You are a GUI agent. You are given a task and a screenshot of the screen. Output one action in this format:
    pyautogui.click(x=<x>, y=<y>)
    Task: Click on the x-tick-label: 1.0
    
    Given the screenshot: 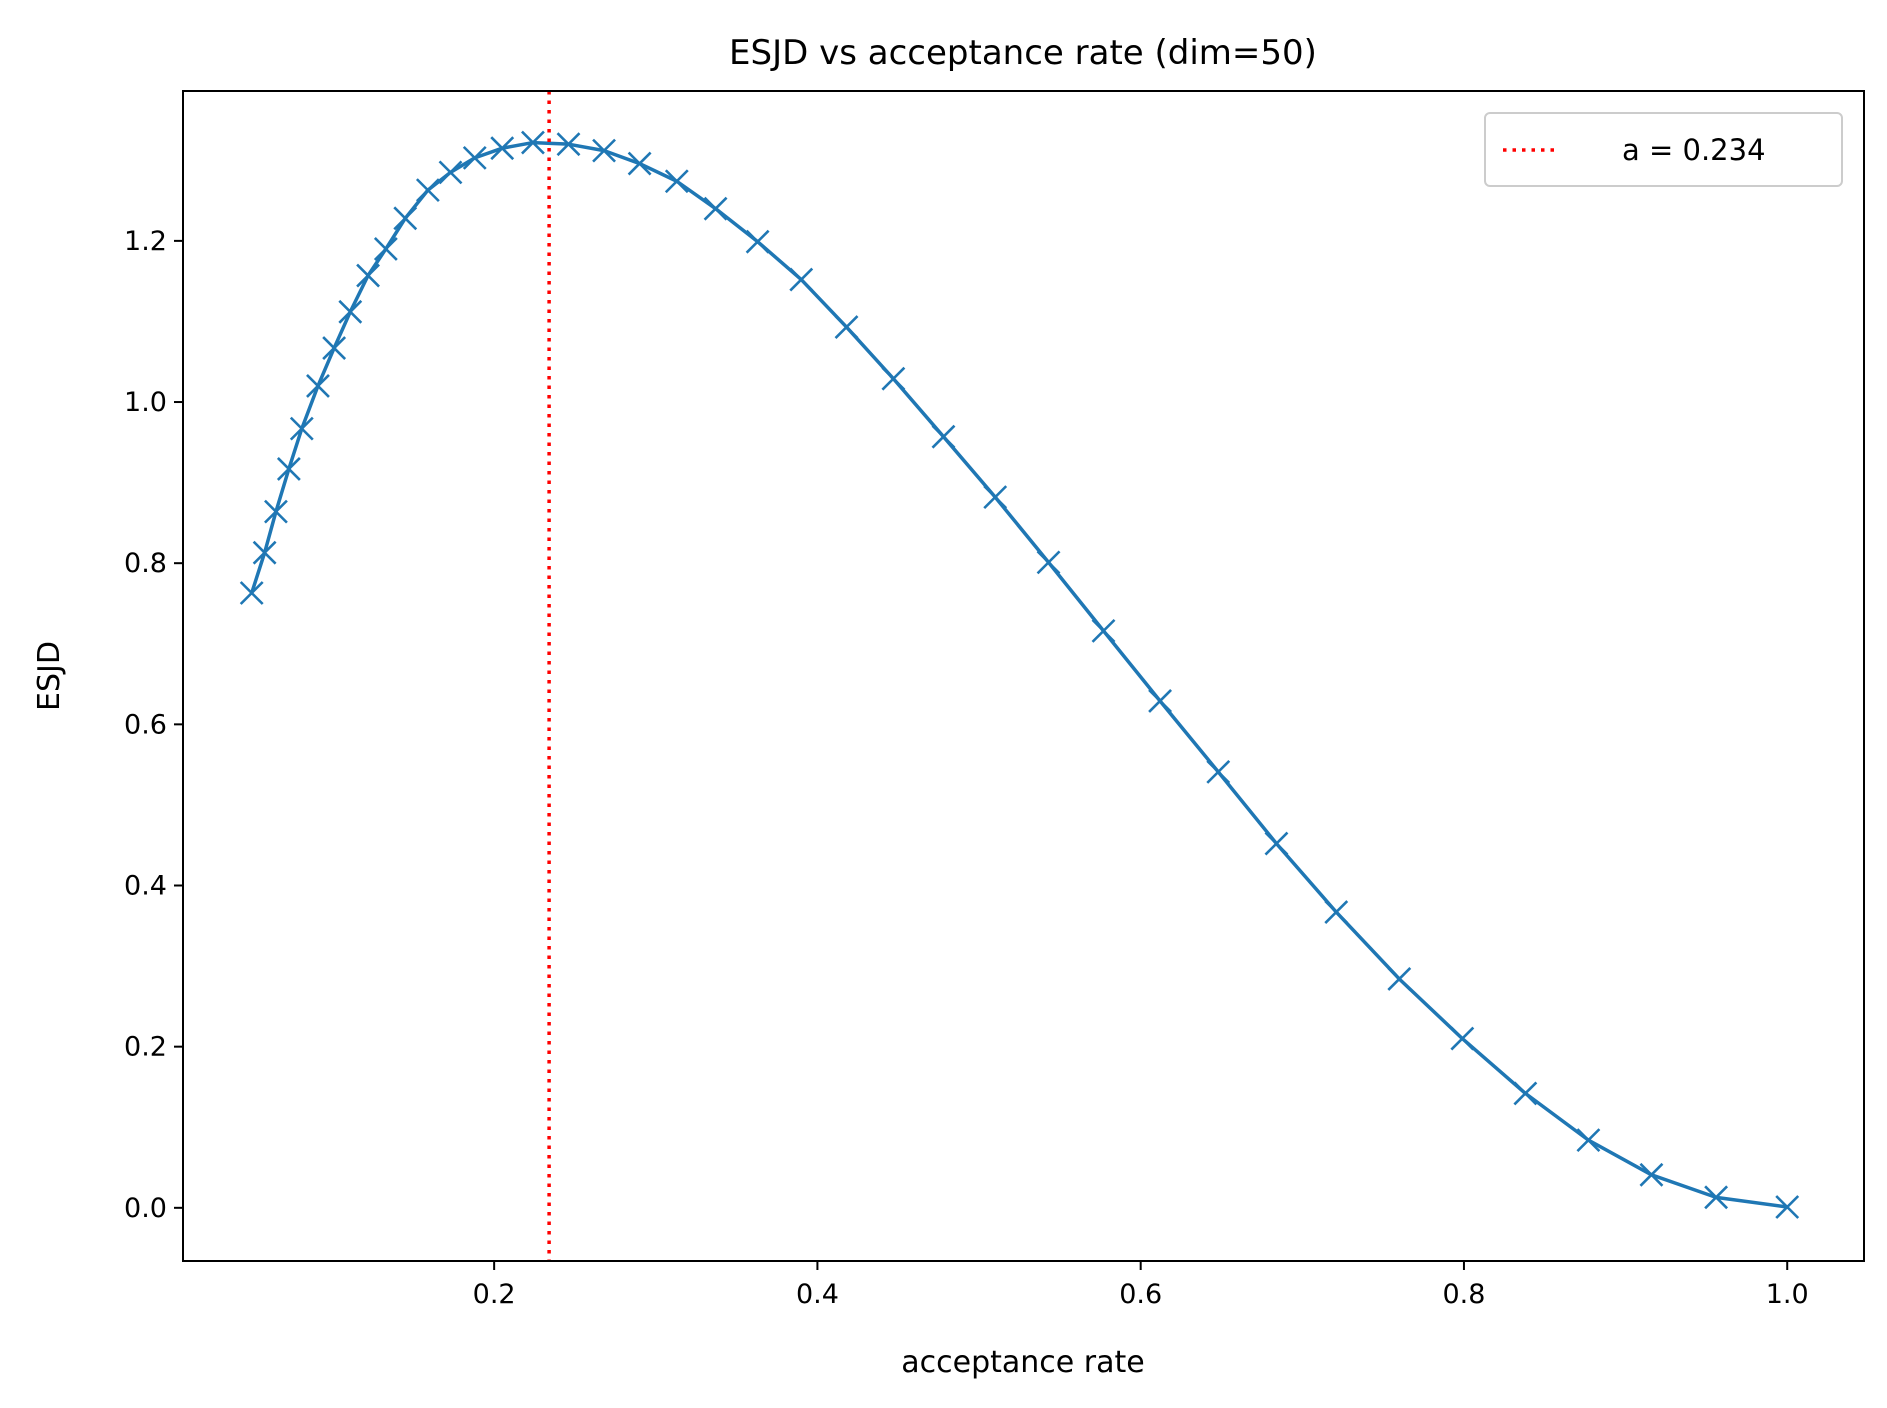 What is the action you would take?
    pyautogui.click(x=1787, y=1294)
    